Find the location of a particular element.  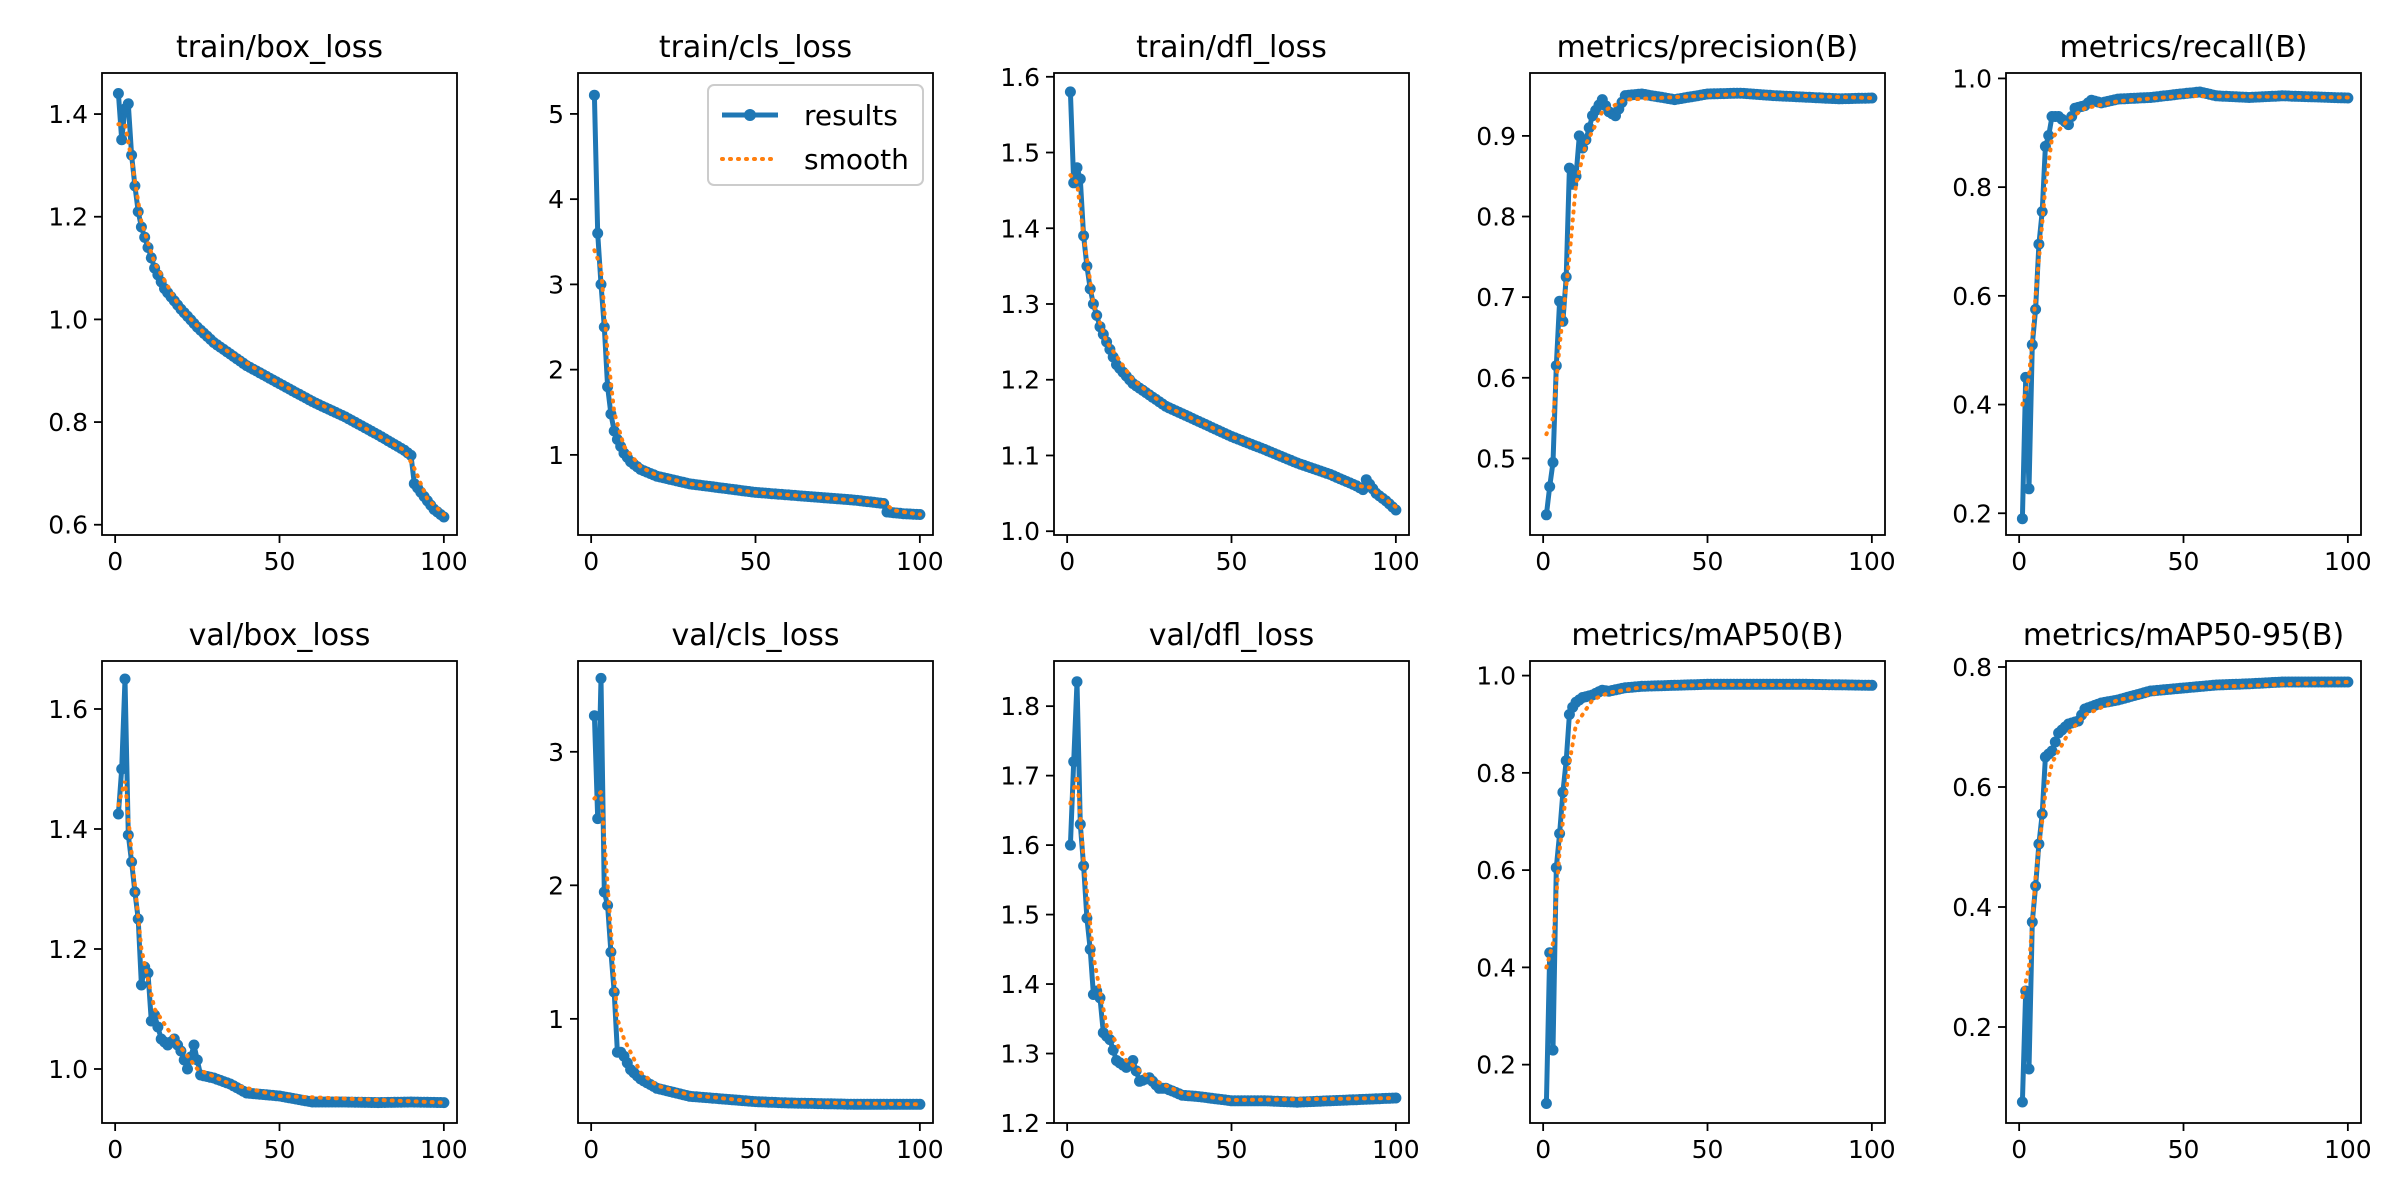

x-tick-label-metrics-map50-b-2: 100 is located at coordinates (1872, 1149).